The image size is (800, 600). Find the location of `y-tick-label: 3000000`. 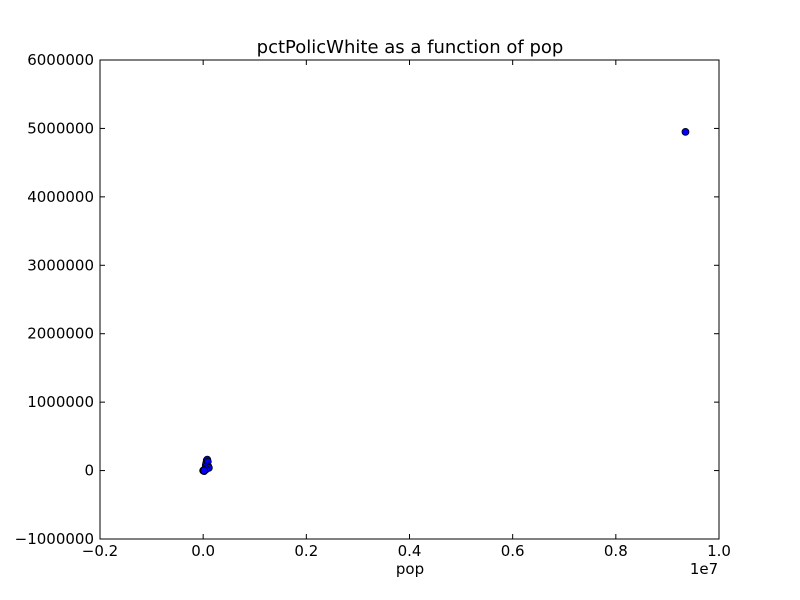

y-tick-label: 3000000 is located at coordinates (60, 265).